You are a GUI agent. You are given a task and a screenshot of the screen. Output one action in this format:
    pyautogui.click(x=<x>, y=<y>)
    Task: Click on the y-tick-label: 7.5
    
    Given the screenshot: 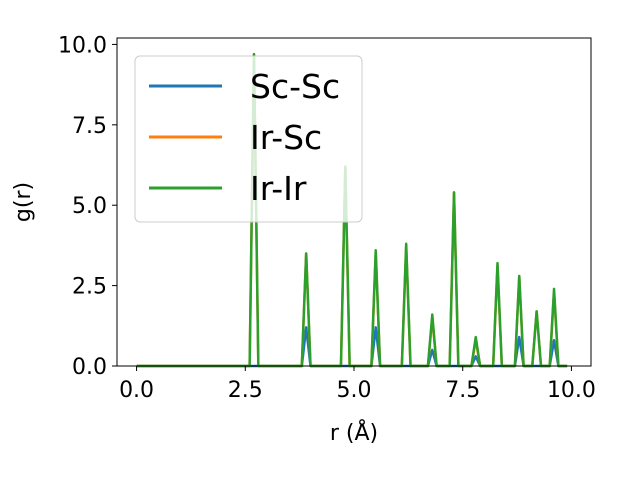 What is the action you would take?
    pyautogui.click(x=89, y=126)
    